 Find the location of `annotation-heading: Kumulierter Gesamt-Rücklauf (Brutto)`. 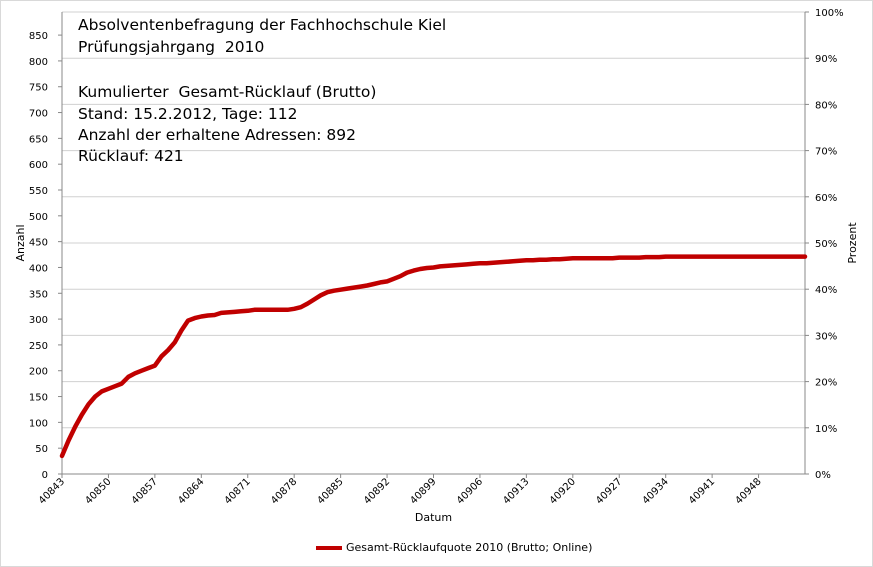

annotation-heading: Kumulierter Gesamt-Rücklauf (Brutto) is located at coordinates (227, 92).